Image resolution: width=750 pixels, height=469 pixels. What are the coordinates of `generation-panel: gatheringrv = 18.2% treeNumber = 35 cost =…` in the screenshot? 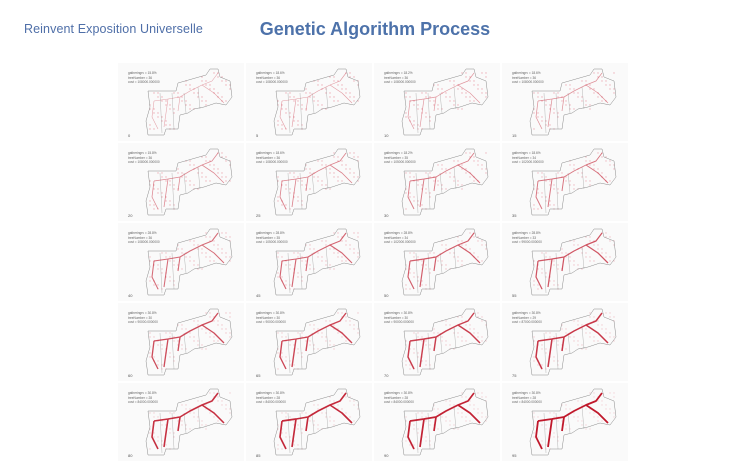 It's located at (437, 182).